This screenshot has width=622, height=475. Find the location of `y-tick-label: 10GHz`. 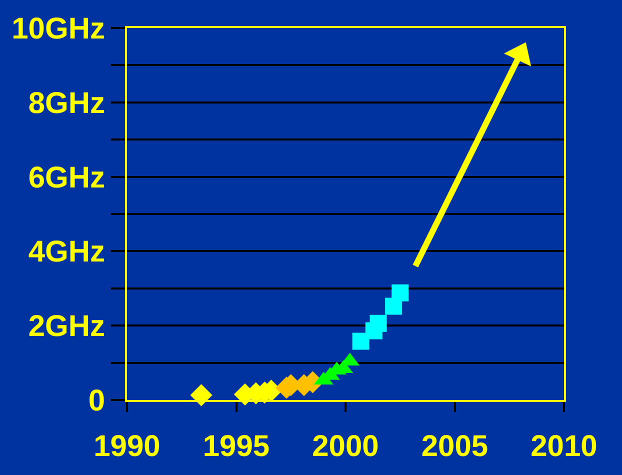

y-tick-label: 10GHz is located at coordinates (58, 29).